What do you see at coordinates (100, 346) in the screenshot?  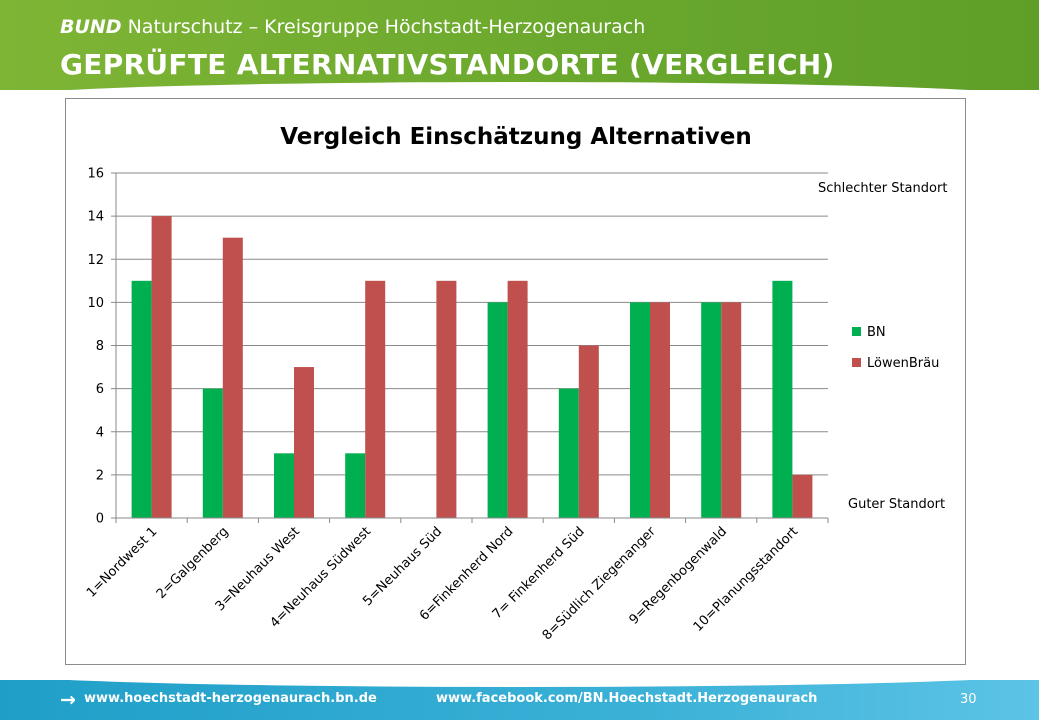 I see `y-tick-label: 8` at bounding box center [100, 346].